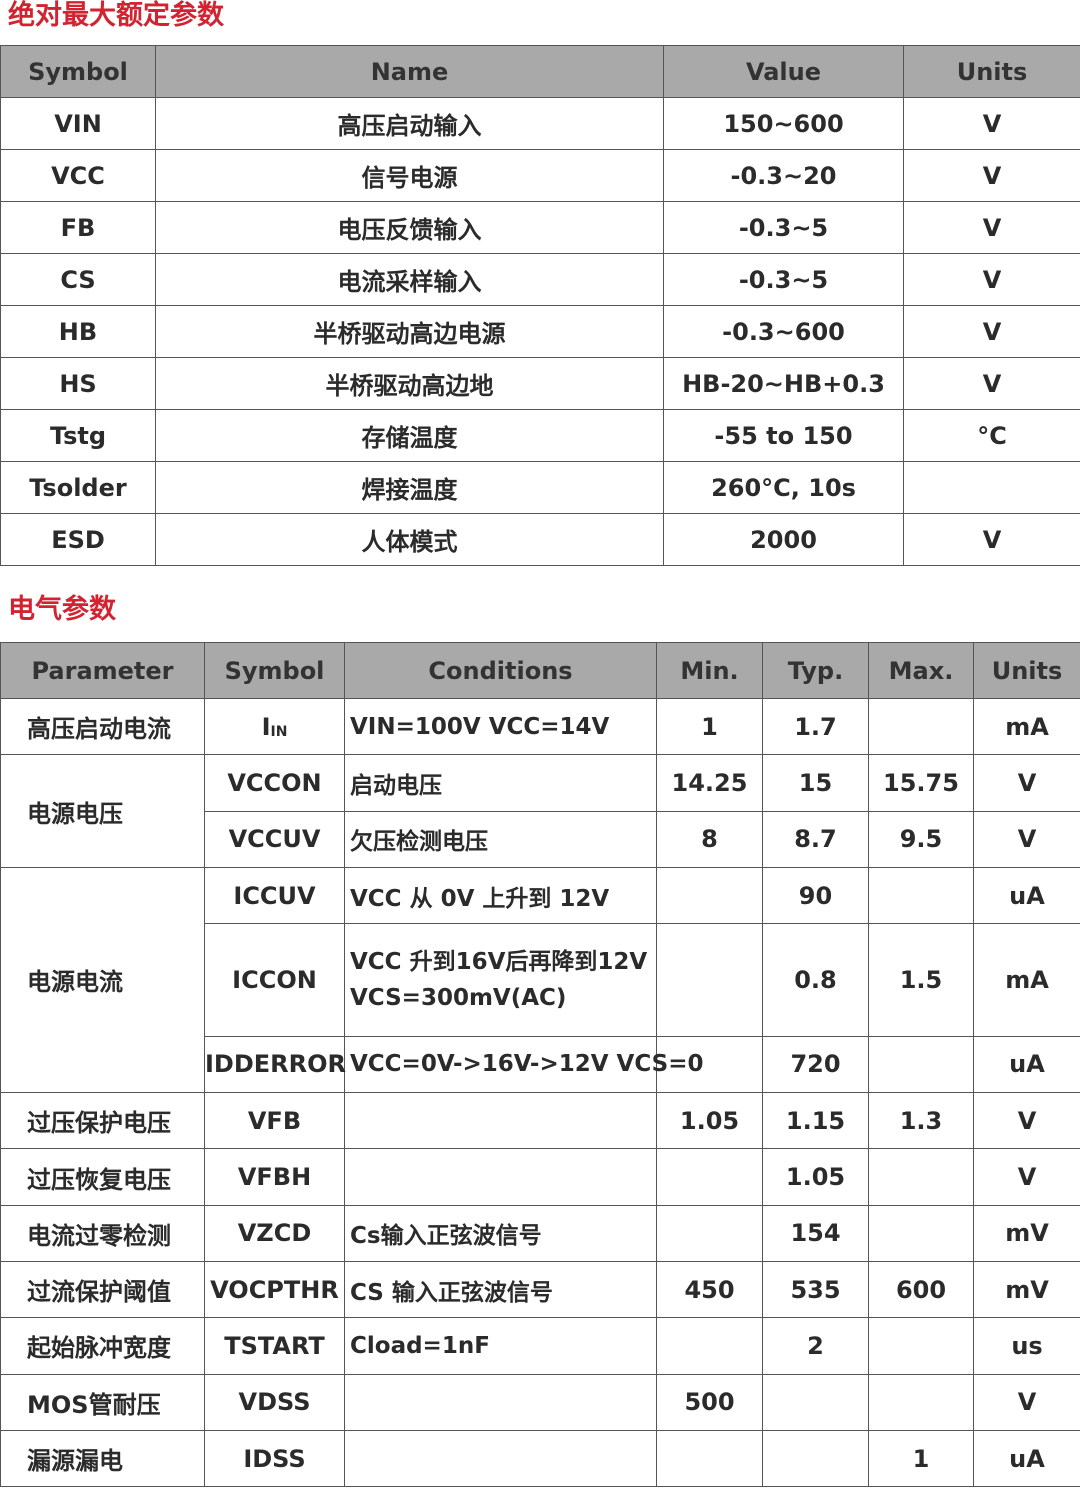 This screenshot has height=1488, width=1080. I want to click on symbol-text: VCCUV, so click(274, 839).